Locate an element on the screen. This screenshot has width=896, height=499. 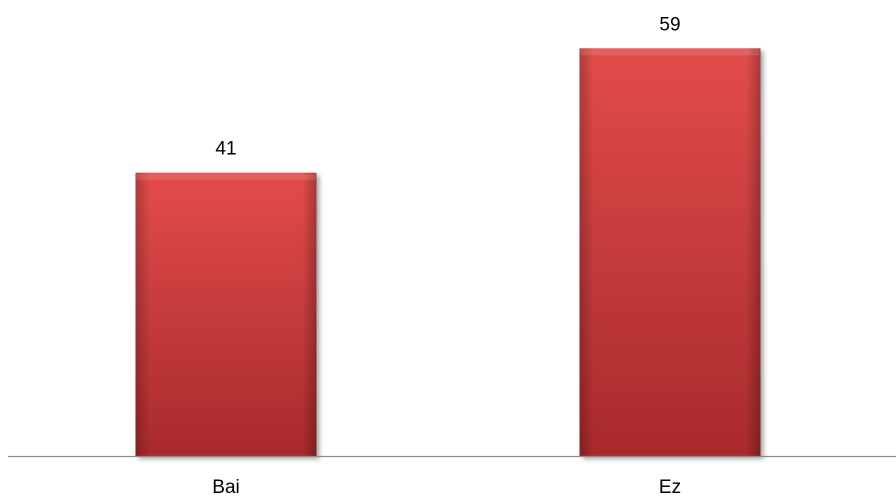
data-label-ez: 59 is located at coordinates (669, 24).